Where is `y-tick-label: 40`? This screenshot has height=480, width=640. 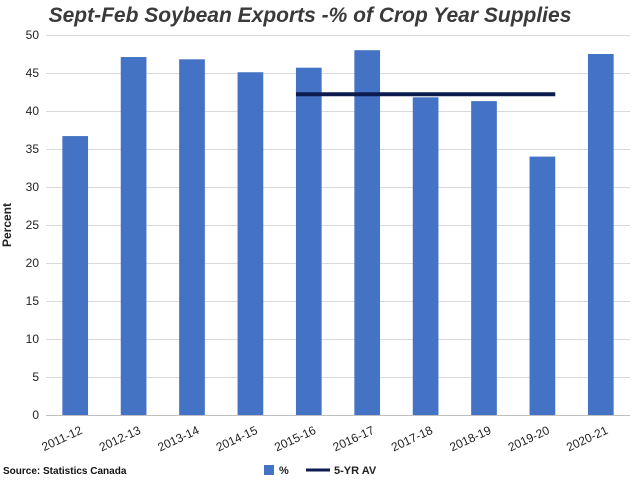
y-tick-label: 40 is located at coordinates (33, 111).